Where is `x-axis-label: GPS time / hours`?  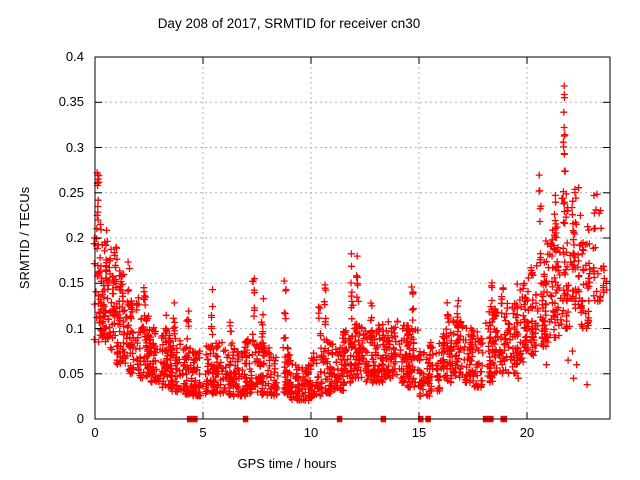 x-axis-label: GPS time / hours is located at coordinates (287, 463).